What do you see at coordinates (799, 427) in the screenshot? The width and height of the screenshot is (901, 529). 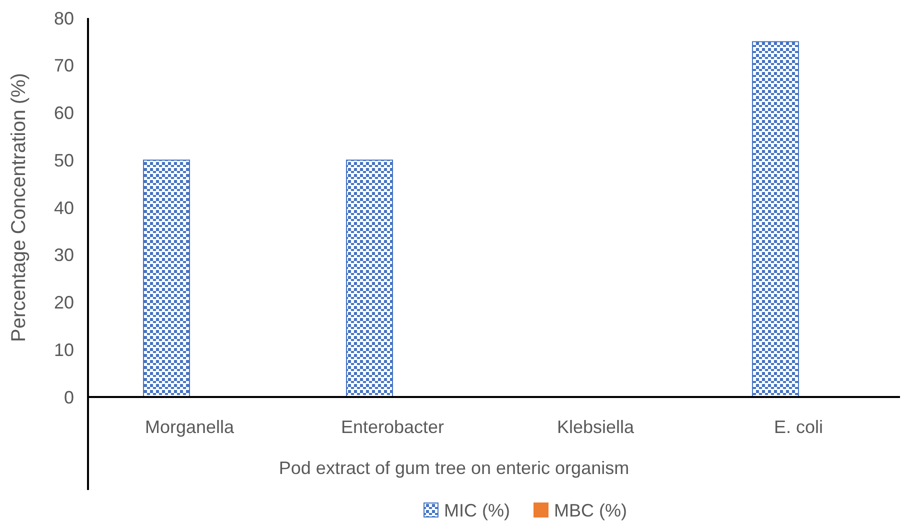 I see `x-tick-label: E. coli` at bounding box center [799, 427].